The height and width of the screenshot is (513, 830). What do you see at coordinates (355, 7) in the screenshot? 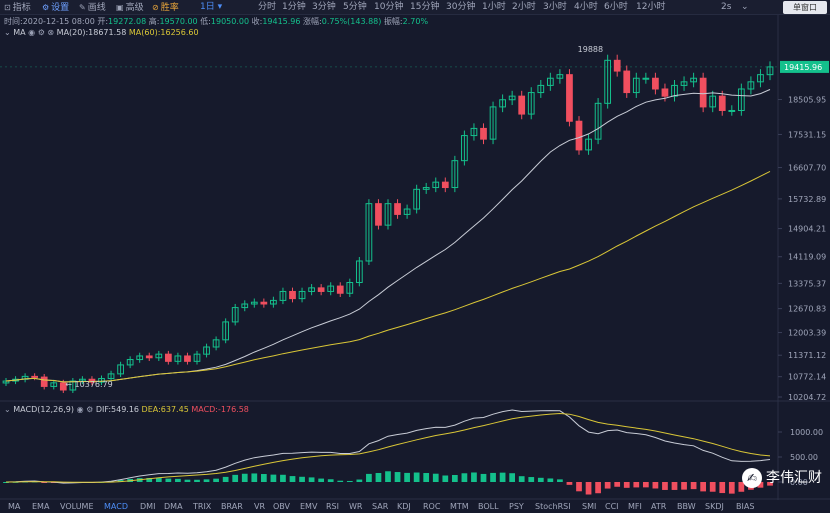
I see `interval-tab: 5分钟` at bounding box center [355, 7].